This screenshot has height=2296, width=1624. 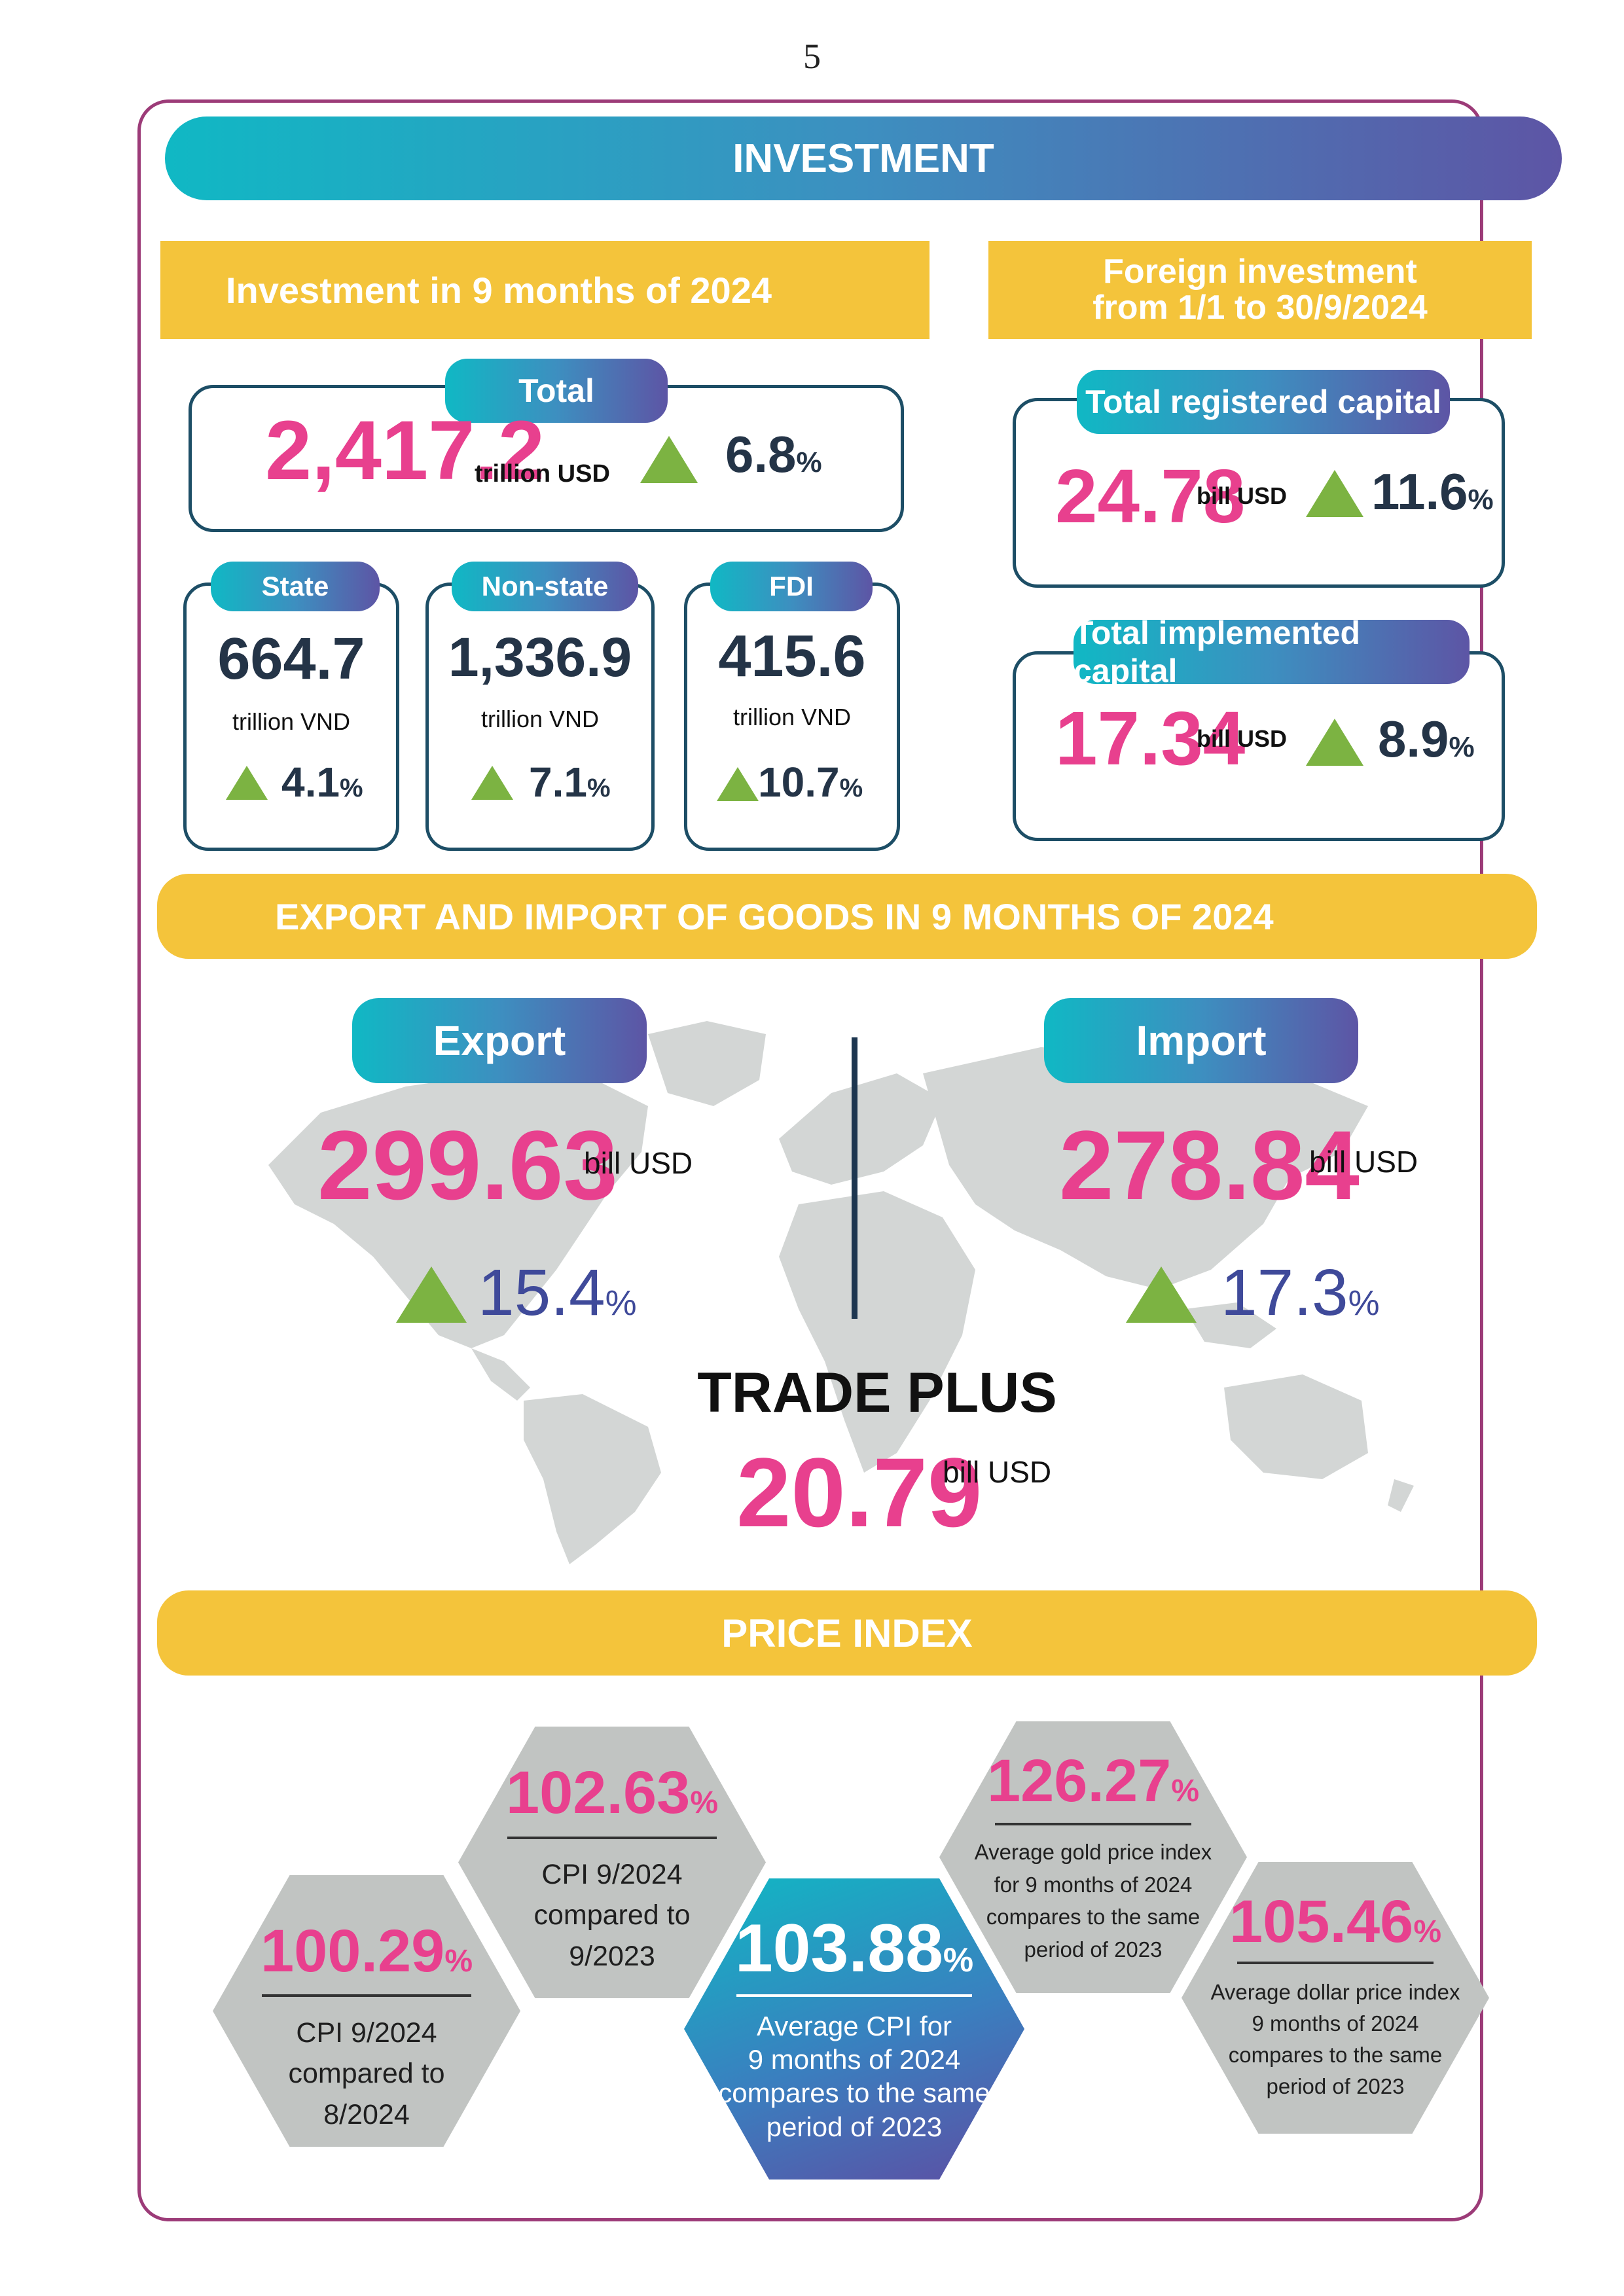 I want to click on import-growth: 17.3%, so click(x=1300, y=1292).